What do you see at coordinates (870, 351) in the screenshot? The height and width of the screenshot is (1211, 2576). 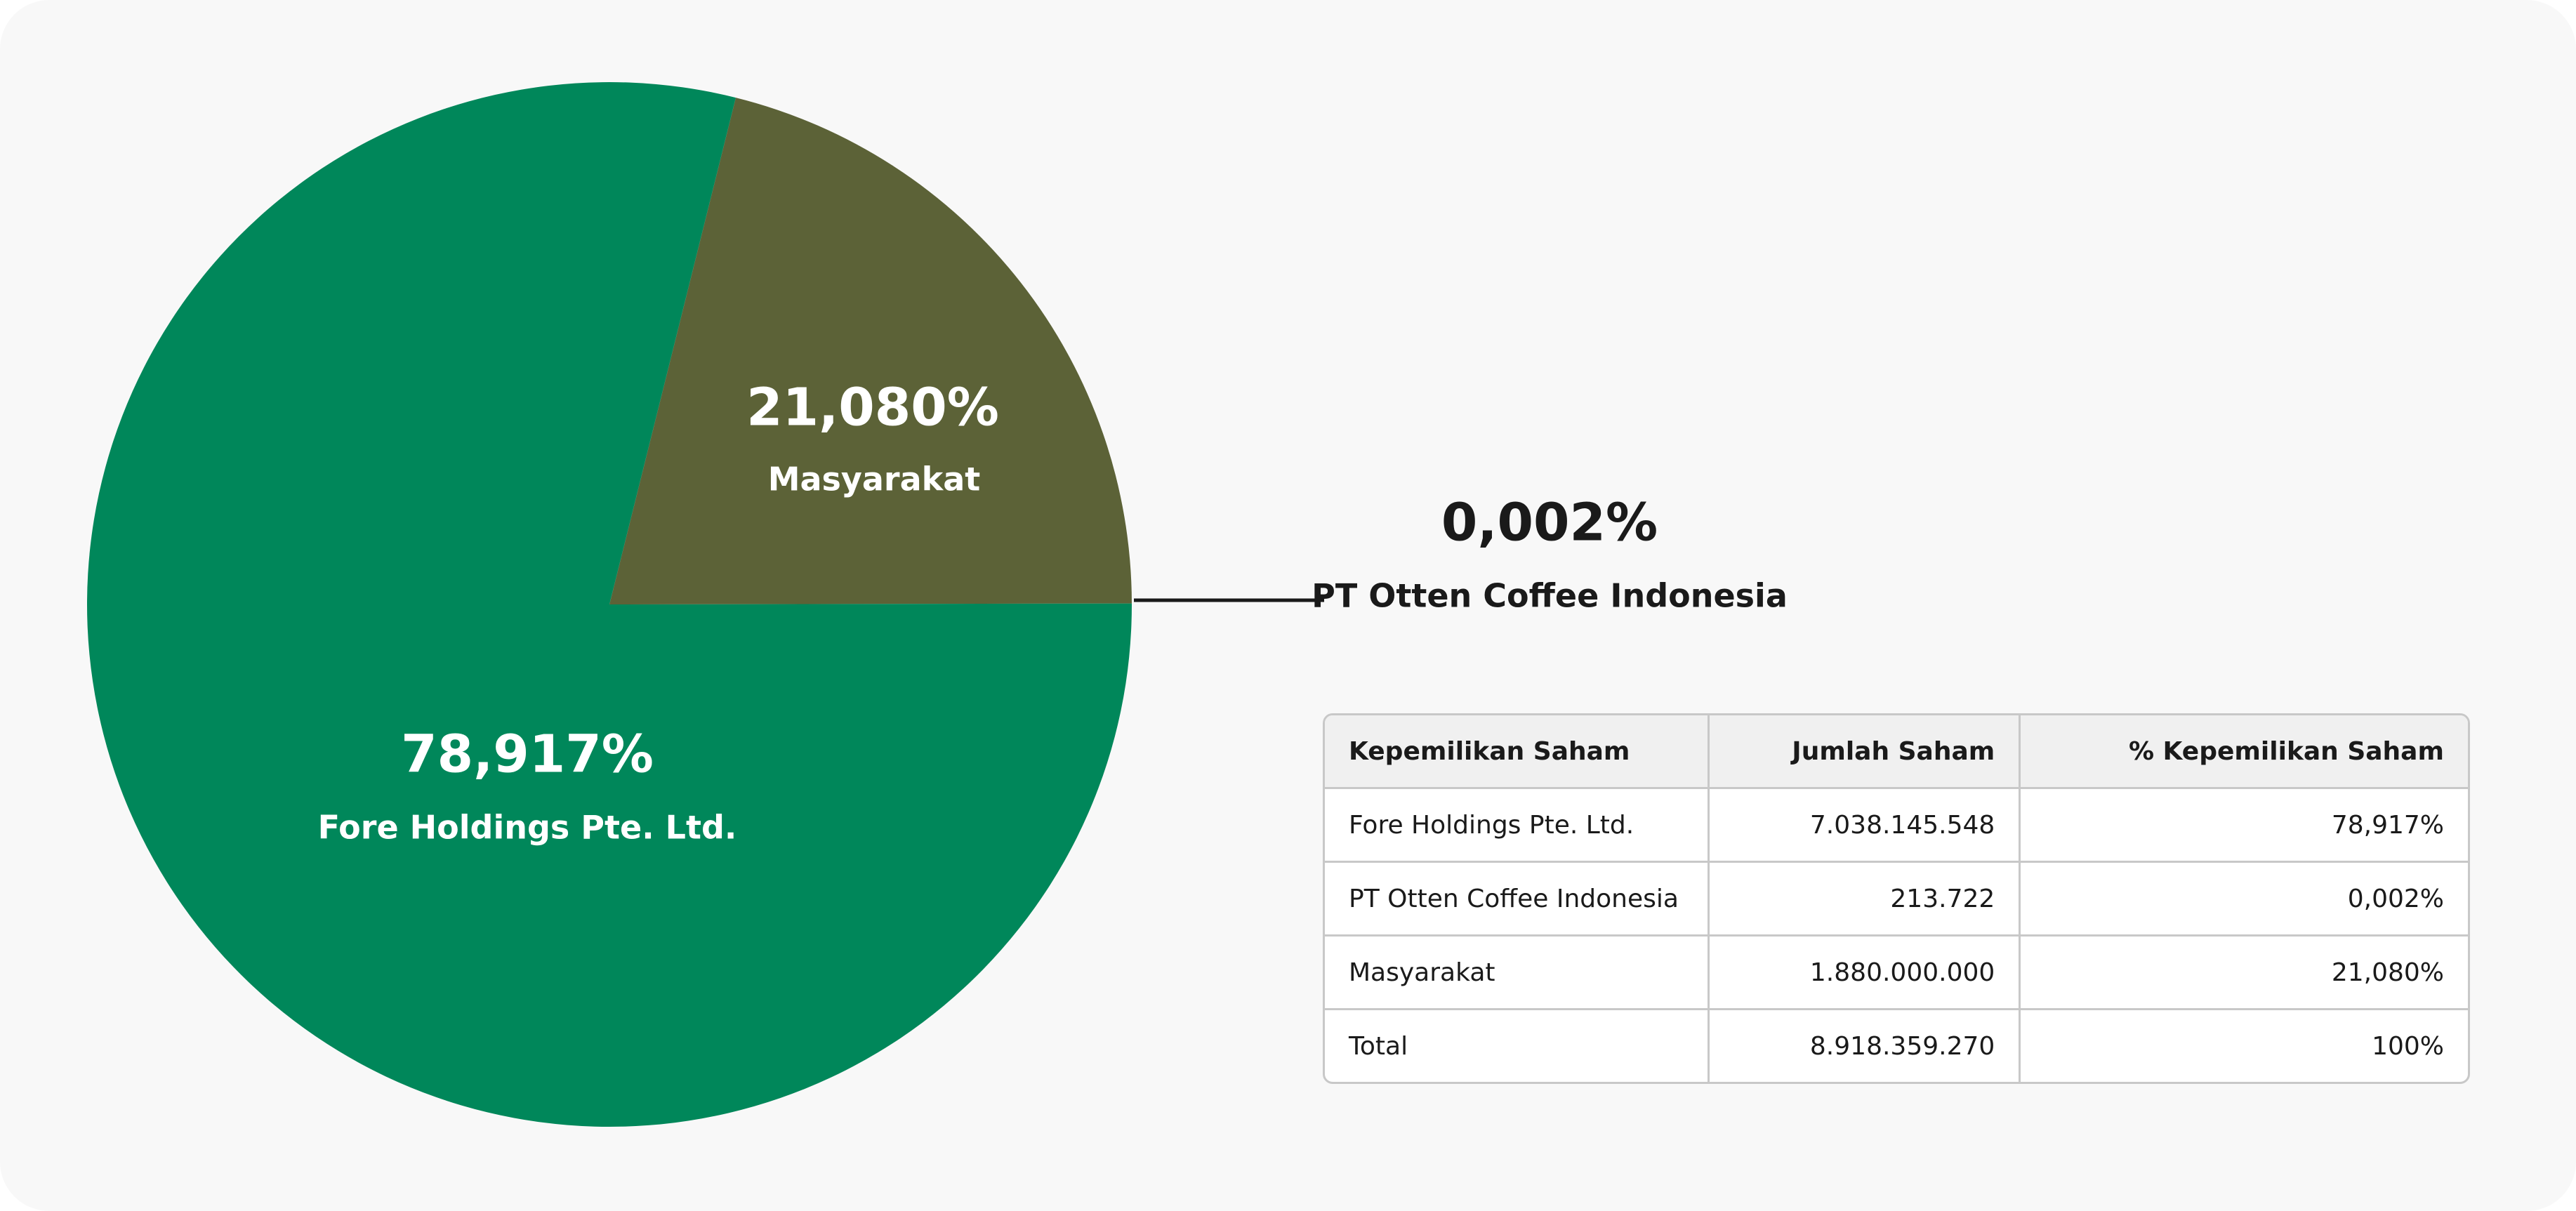 I see `pie-slice` at bounding box center [870, 351].